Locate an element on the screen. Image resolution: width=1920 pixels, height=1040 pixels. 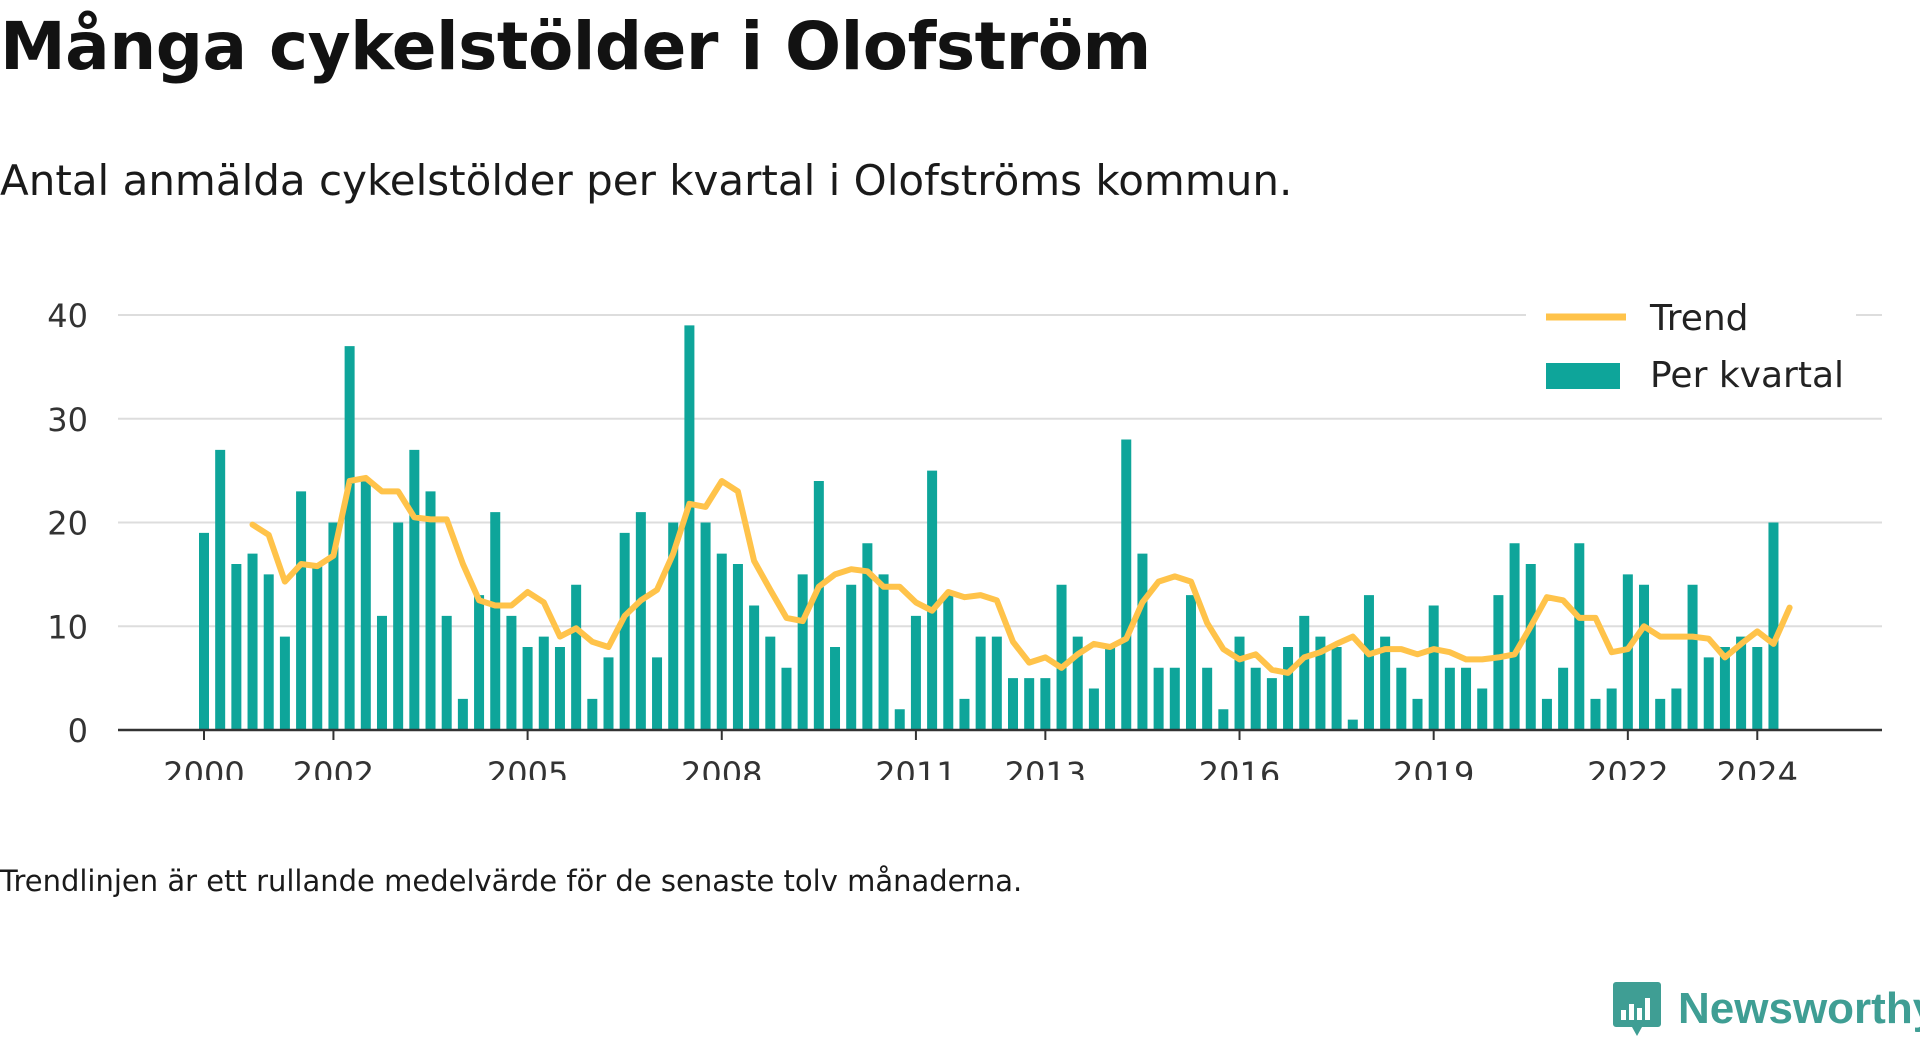
legend-trend-label: Trend is located at coordinates (1699, 318).